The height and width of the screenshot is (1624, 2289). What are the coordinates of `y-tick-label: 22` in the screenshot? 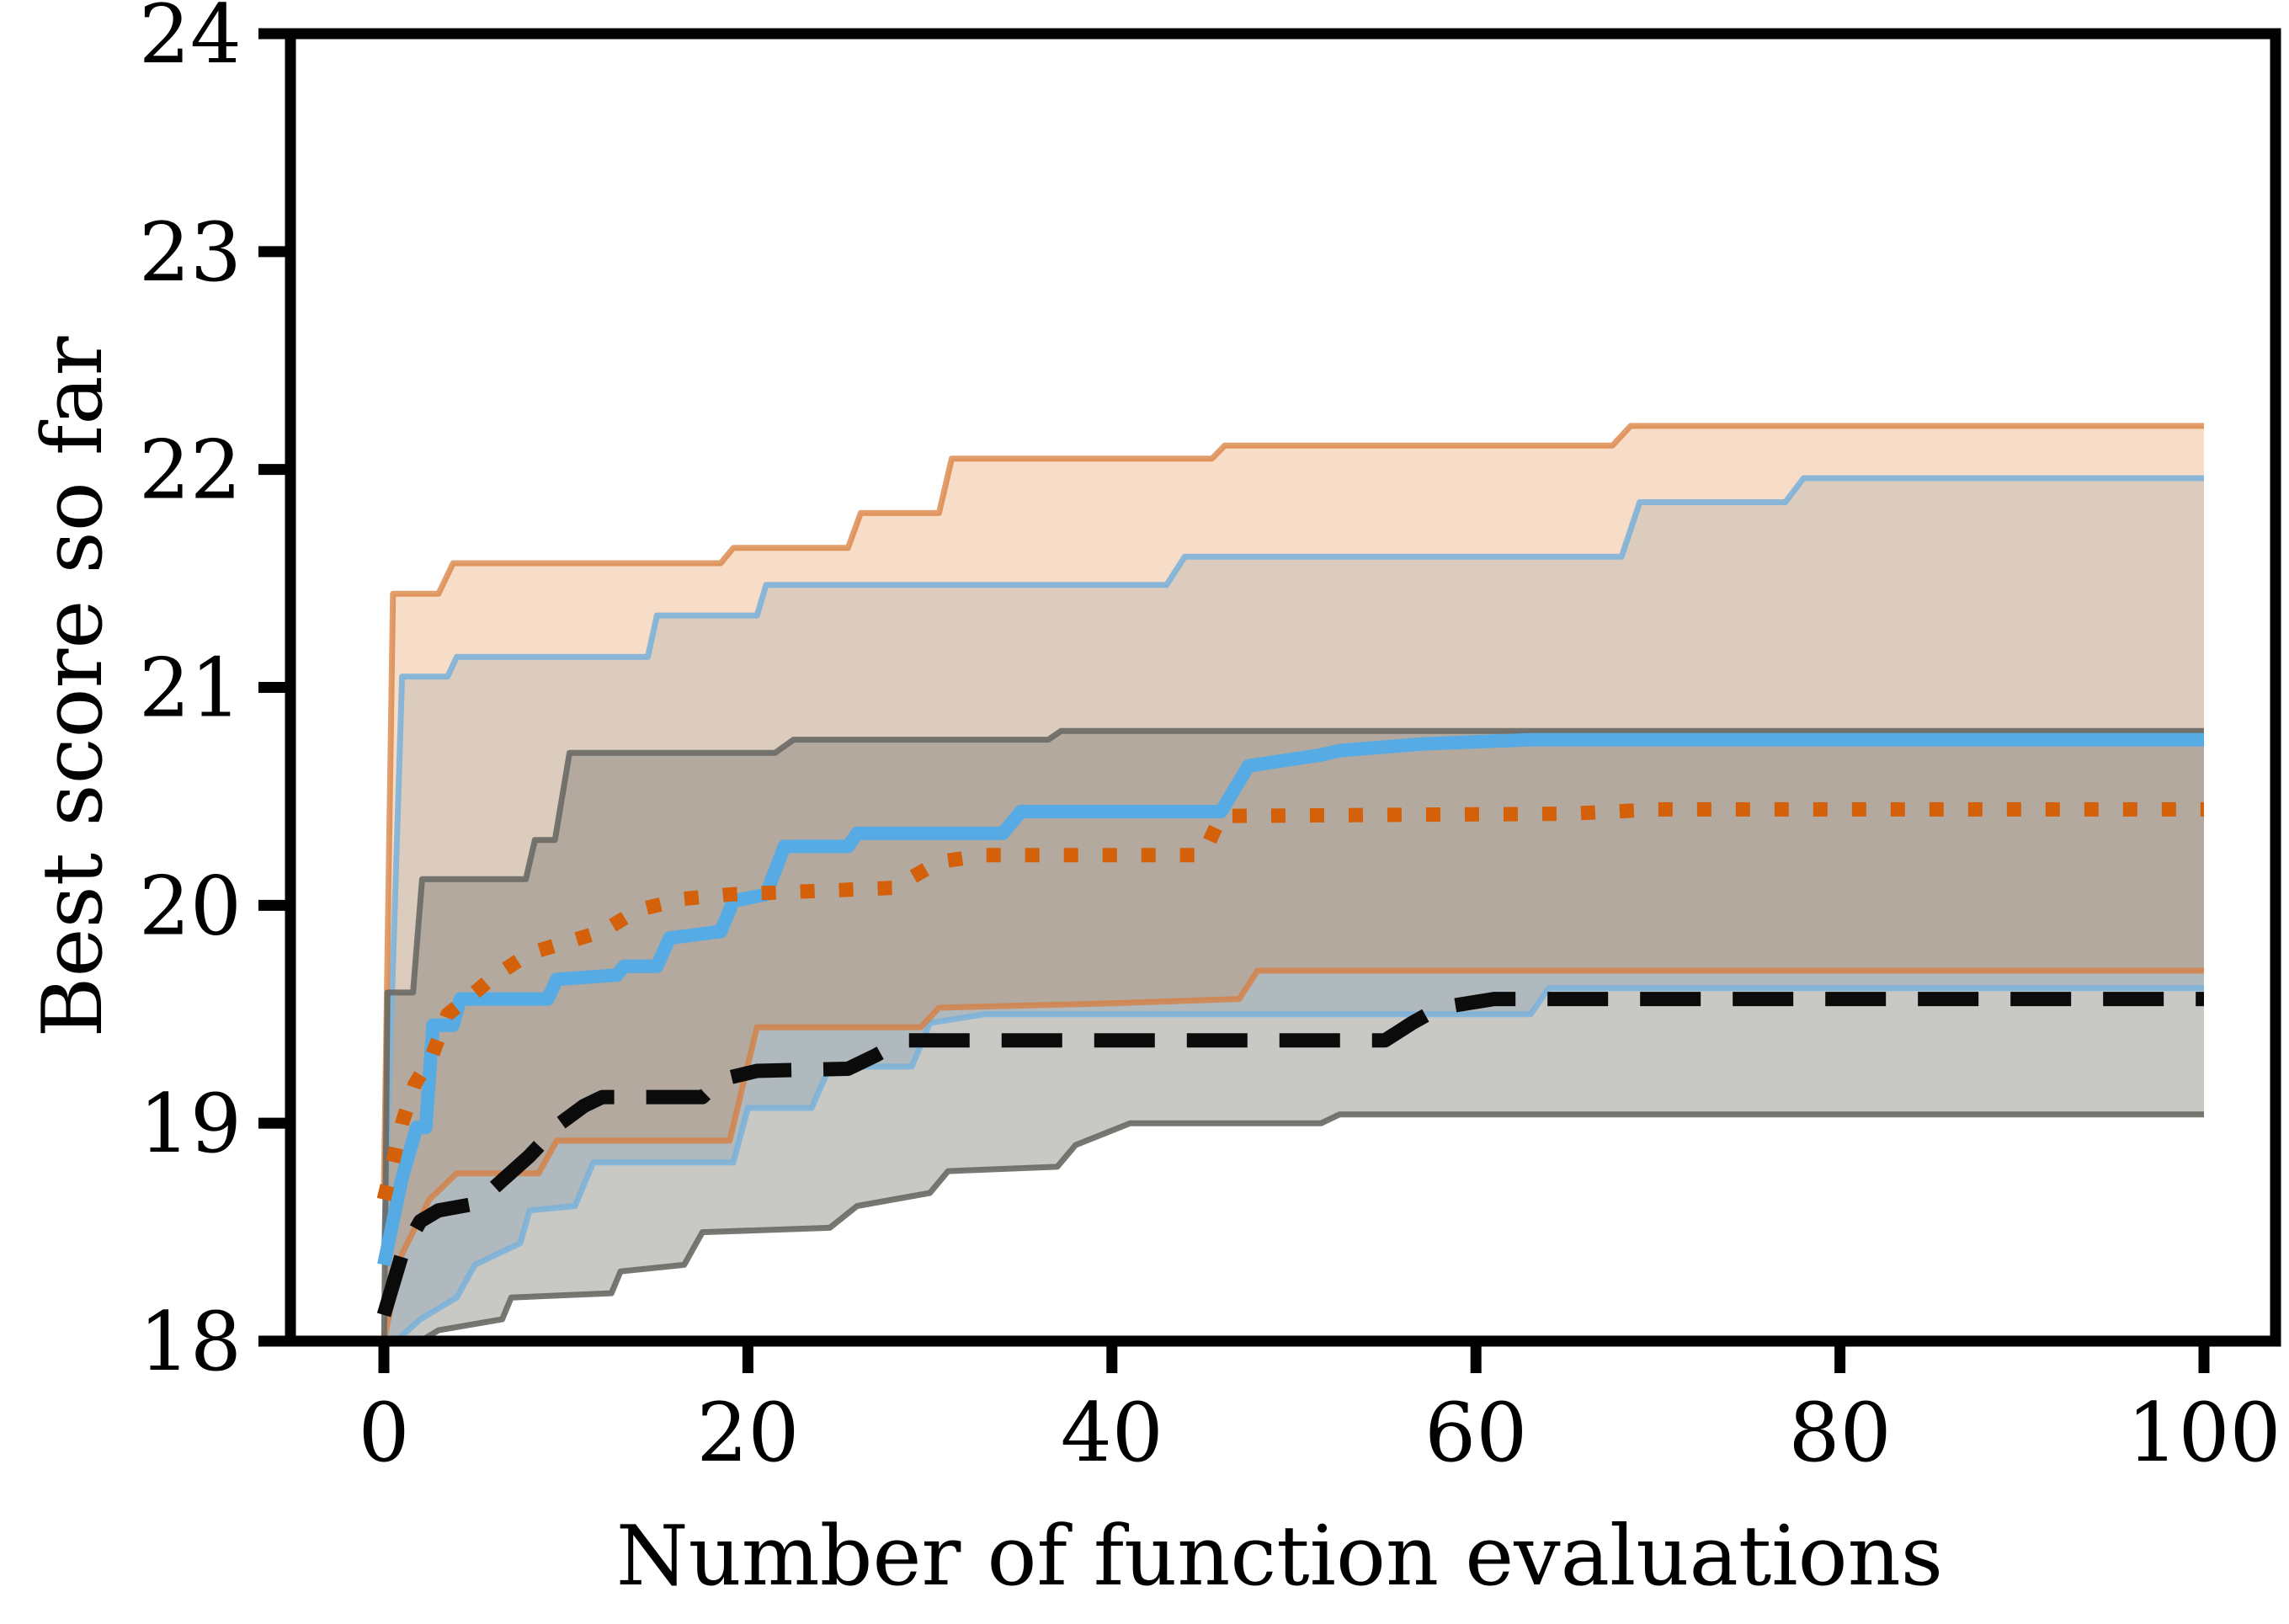 It's located at (190, 471).